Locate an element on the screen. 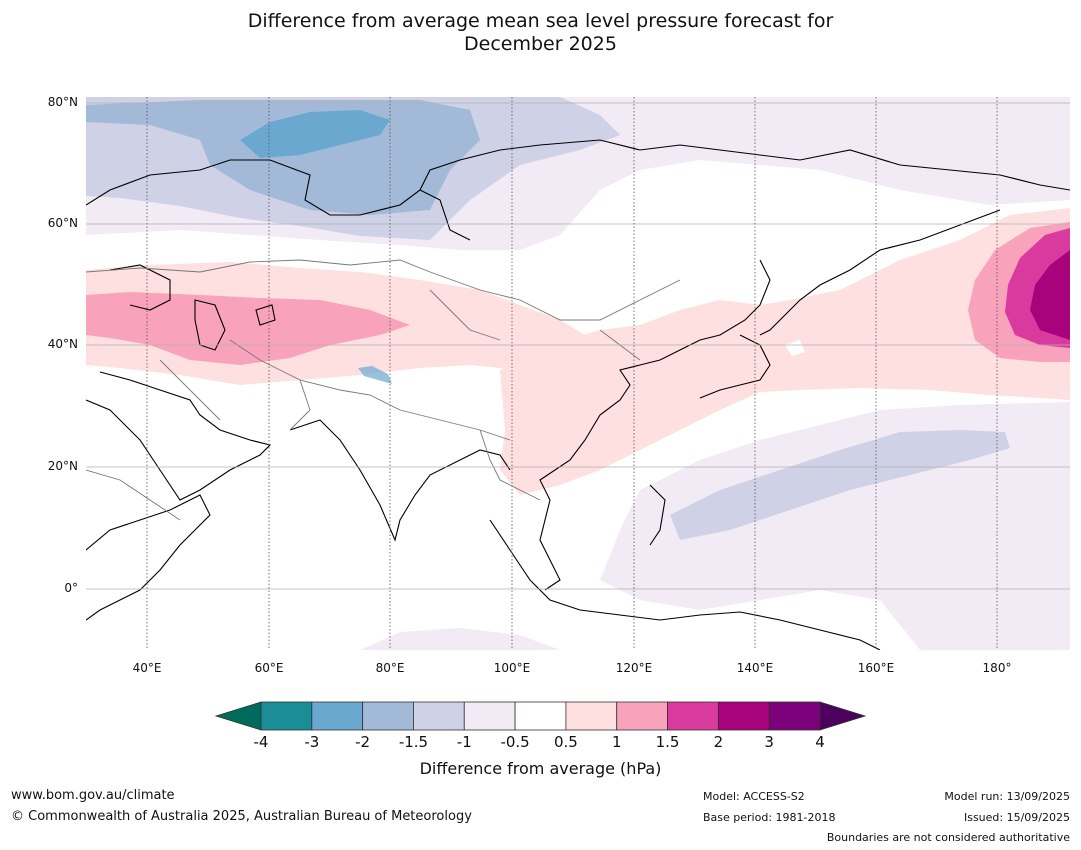 The image size is (1081, 850). lat-label-0: 0° is located at coordinates (71, 588).